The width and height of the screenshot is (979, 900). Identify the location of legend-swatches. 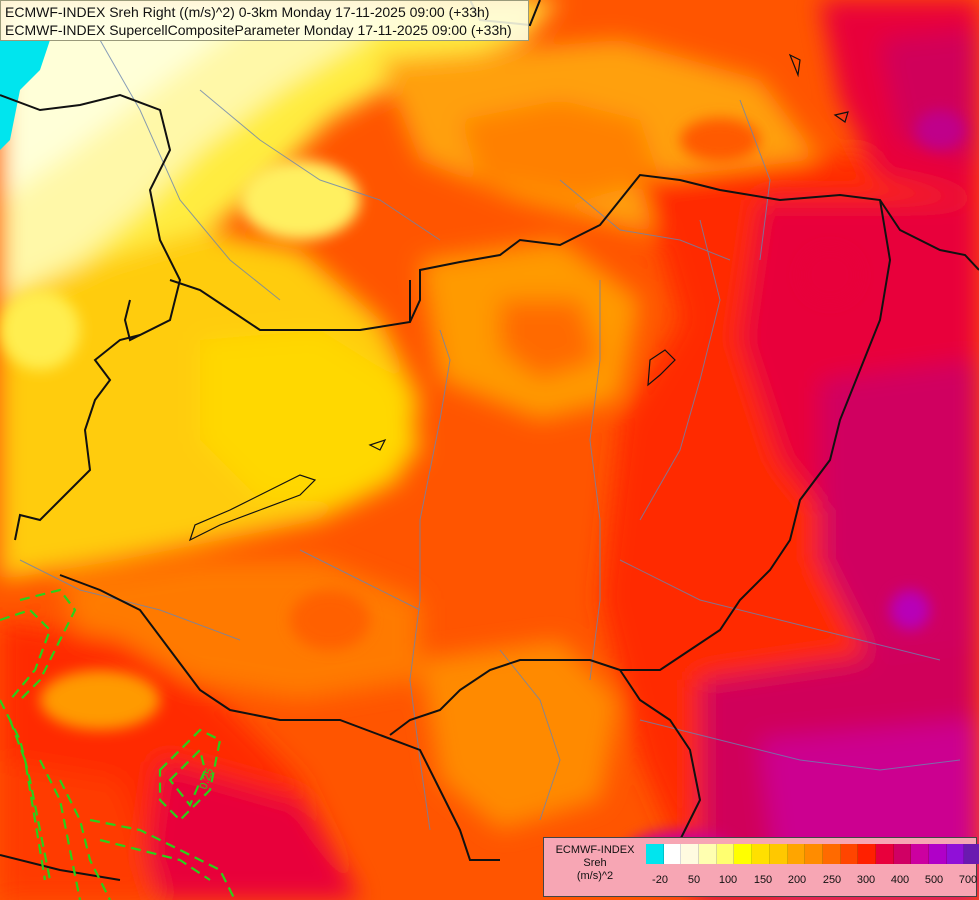
(812, 854).